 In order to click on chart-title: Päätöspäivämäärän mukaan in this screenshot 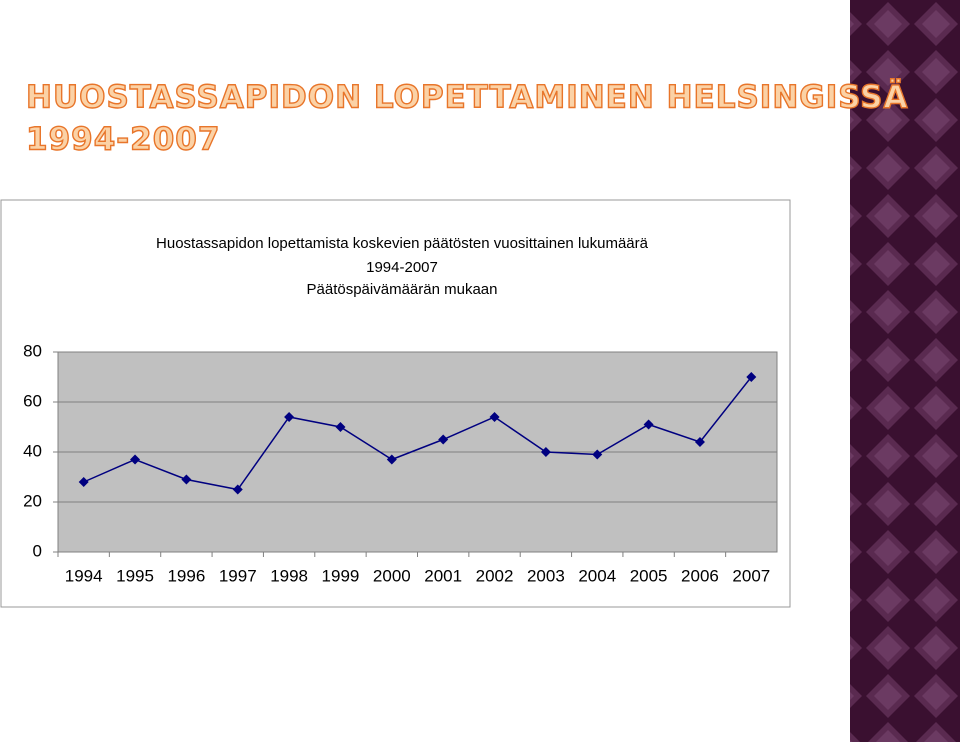, I will do `click(402, 289)`.